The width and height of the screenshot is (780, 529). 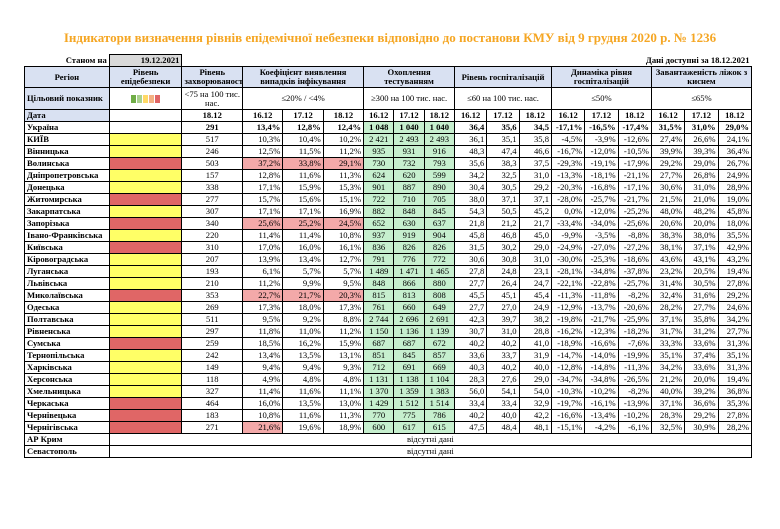 What do you see at coordinates (503, 427) in the screenshot?
I see `hospitalization-value: 48,4` at bounding box center [503, 427].